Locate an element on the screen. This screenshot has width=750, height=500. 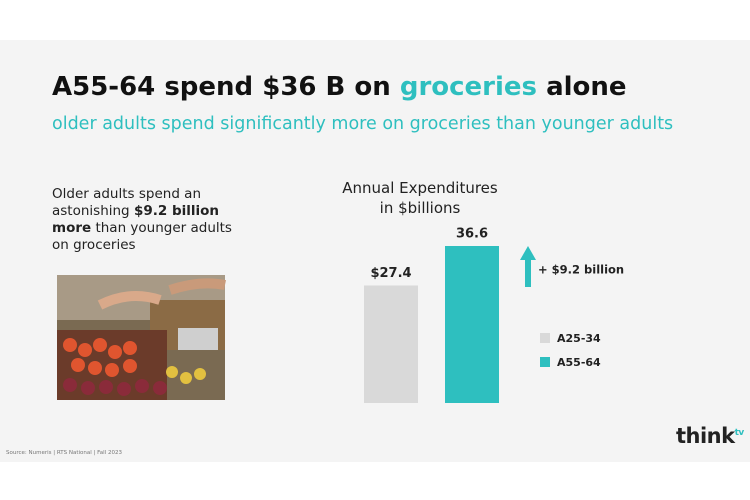
legend-label: A25-34 is located at coordinates (579, 338).